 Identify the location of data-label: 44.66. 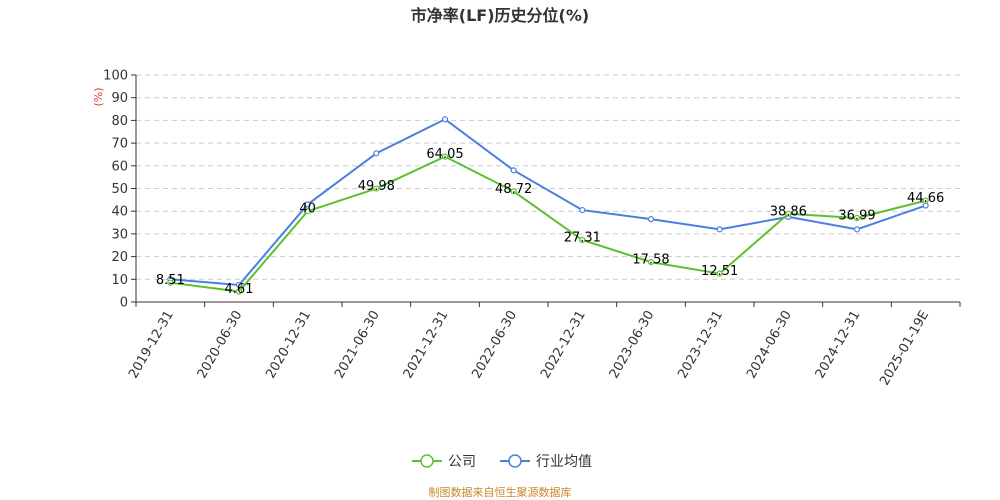
(925, 198).